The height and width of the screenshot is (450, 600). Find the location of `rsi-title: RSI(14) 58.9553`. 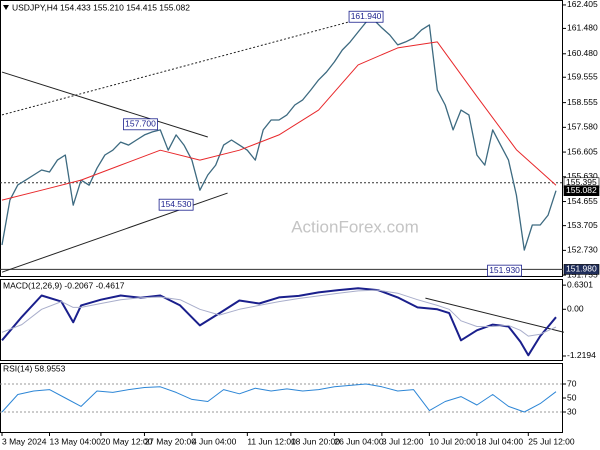

rsi-title: RSI(14) 58.9553 is located at coordinates (34, 368).